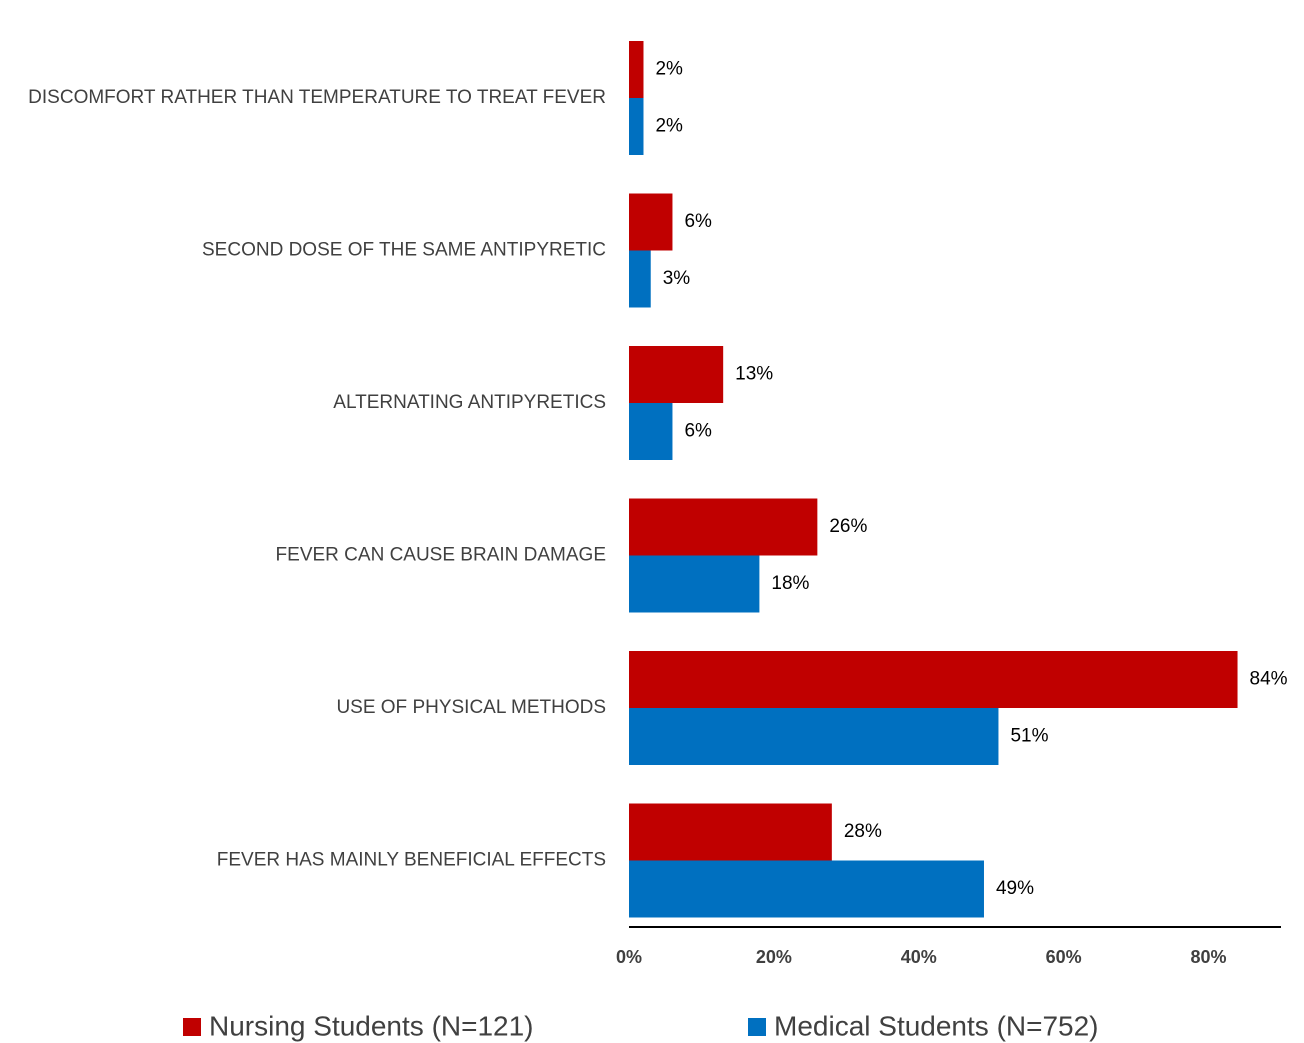 The image size is (1304, 1043). I want to click on category-label: FEVER CAN CAUSE BRAIN DAMAGE, so click(441, 555).